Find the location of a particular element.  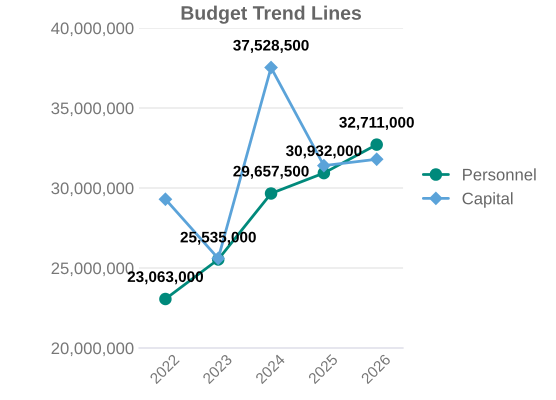

y-tick-label: 35,000,000 is located at coordinates (92, 109).